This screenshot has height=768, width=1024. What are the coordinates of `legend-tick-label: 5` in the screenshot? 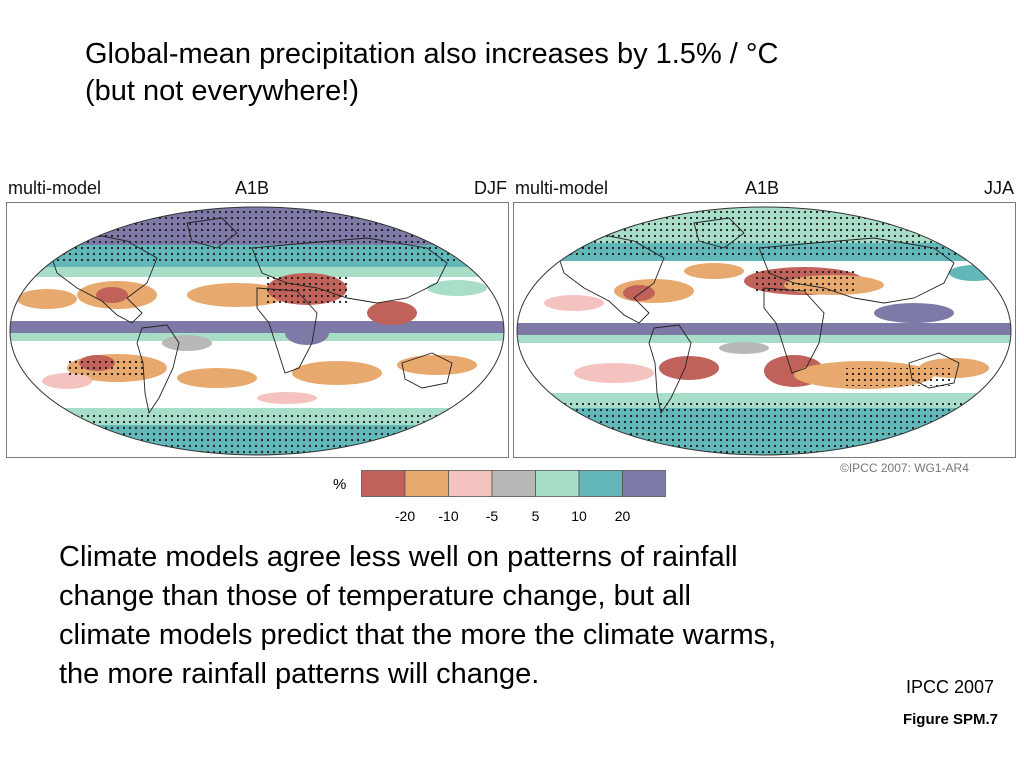 It's located at (535, 516).